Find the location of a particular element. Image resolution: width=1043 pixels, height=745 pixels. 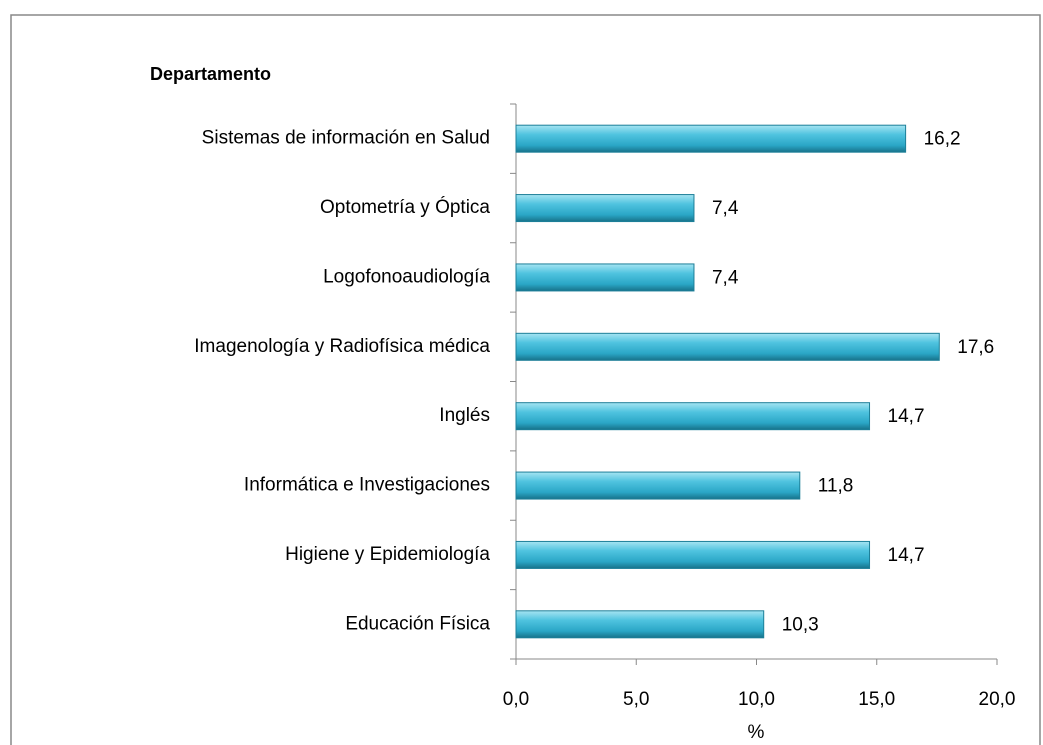

x-tick-label: 5,0 is located at coordinates (636, 699).